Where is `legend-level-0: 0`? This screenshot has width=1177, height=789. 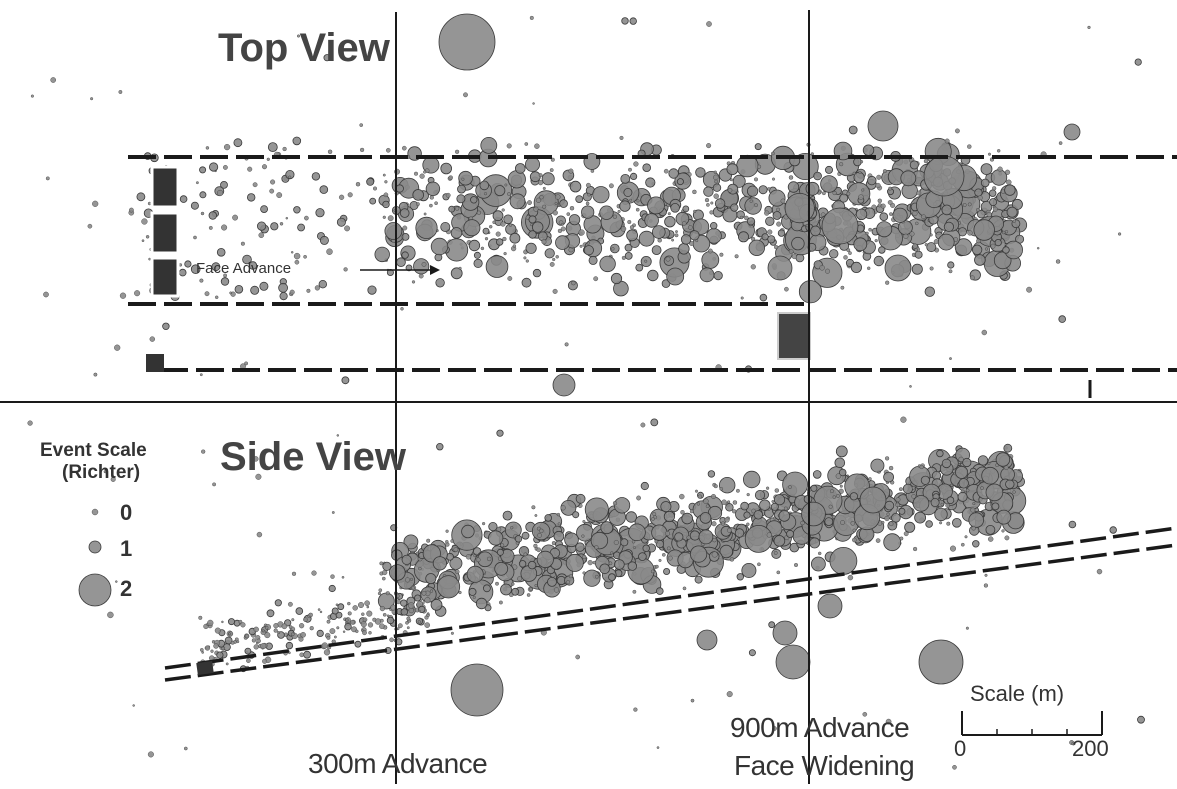 legend-level-0: 0 is located at coordinates (126, 512).